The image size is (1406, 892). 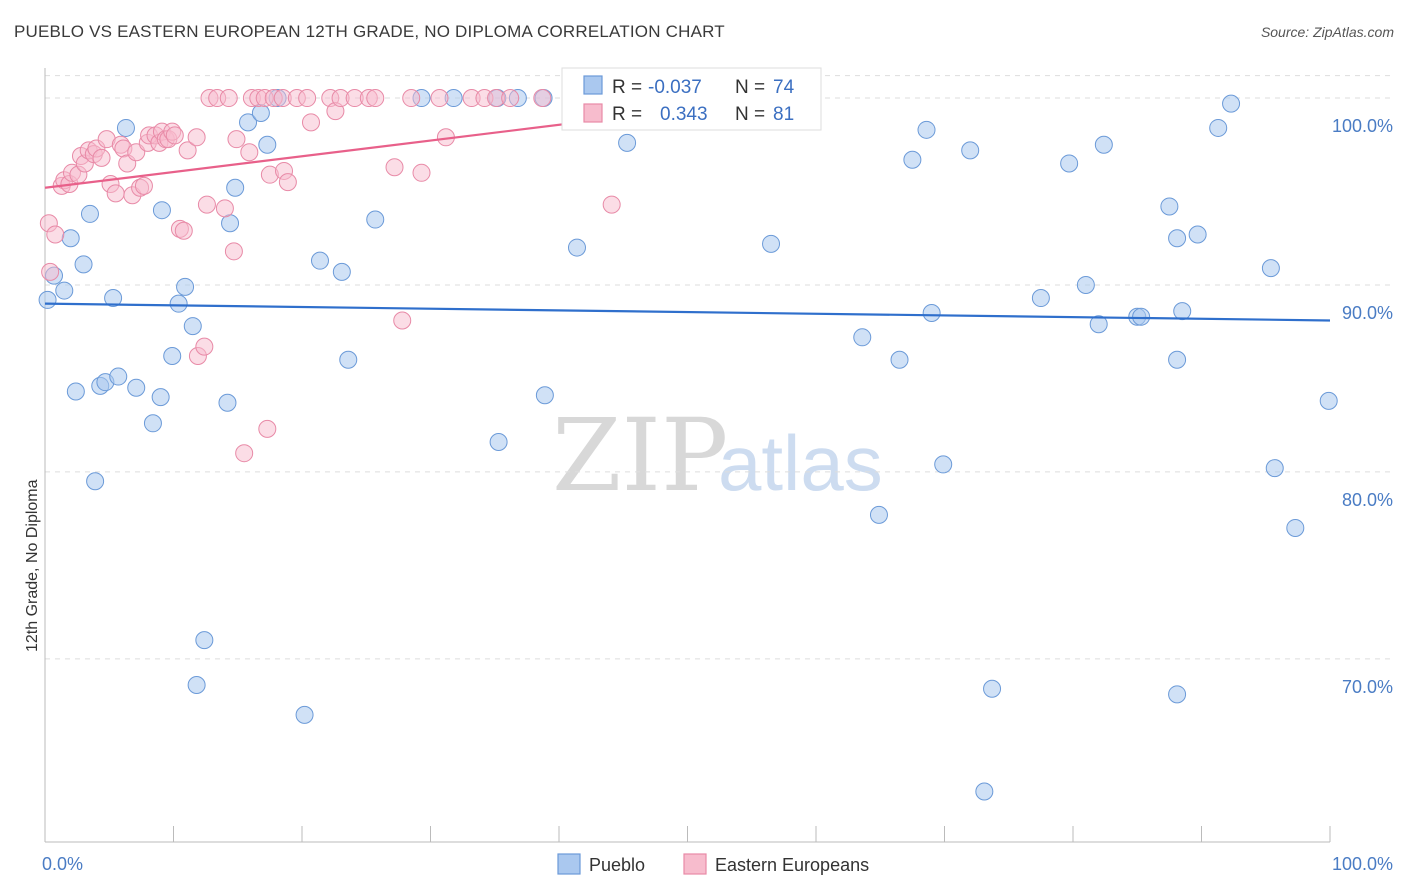 I want to click on stats-swatch-pueblo, so click(x=593, y=85).